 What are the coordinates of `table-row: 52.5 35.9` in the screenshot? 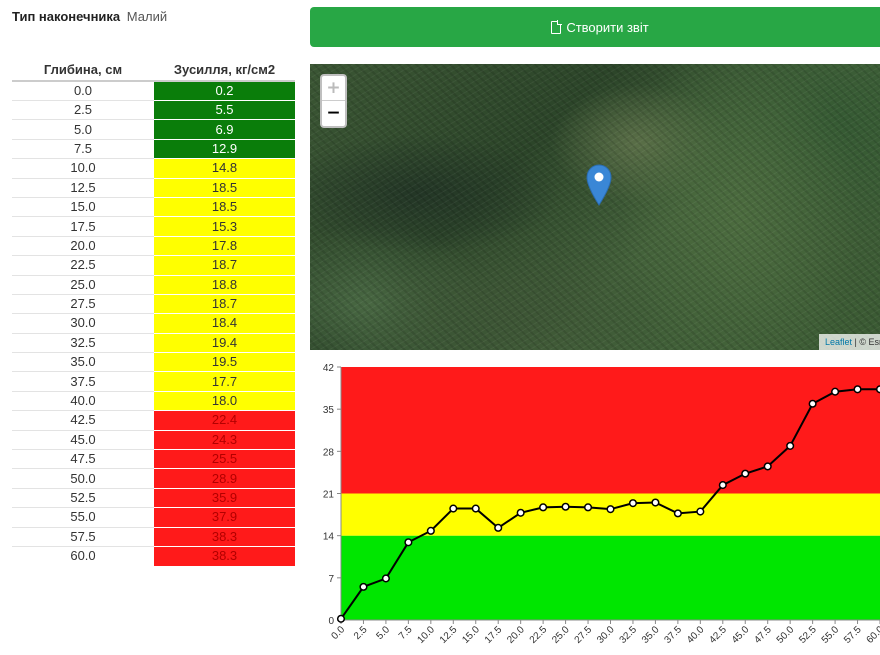 It's located at (153, 497).